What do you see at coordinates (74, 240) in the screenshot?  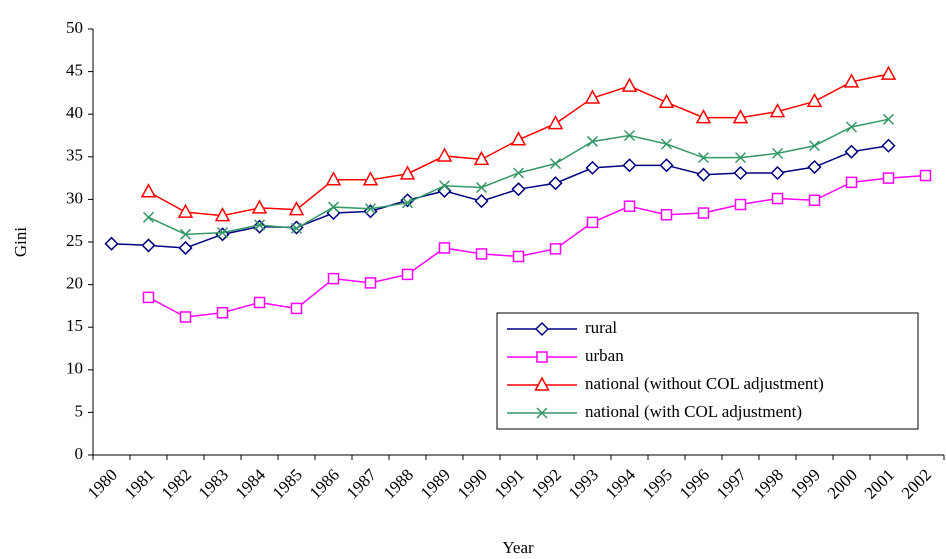 I see `y-tick-label: 25` at bounding box center [74, 240].